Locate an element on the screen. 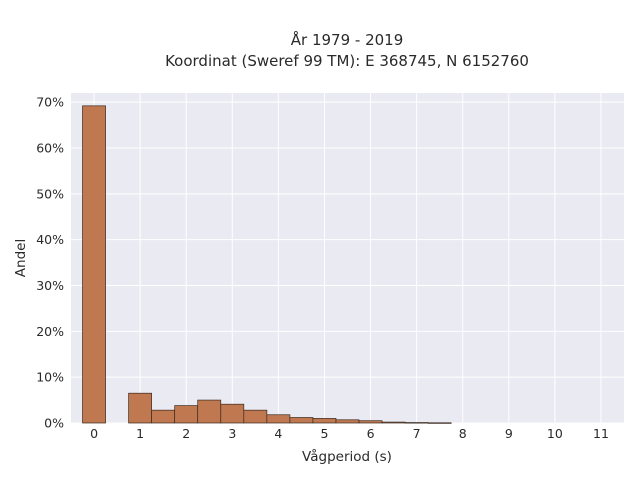 This screenshot has height=480, width=640. x-axis-label: Vågperiod (s) is located at coordinates (347, 456).